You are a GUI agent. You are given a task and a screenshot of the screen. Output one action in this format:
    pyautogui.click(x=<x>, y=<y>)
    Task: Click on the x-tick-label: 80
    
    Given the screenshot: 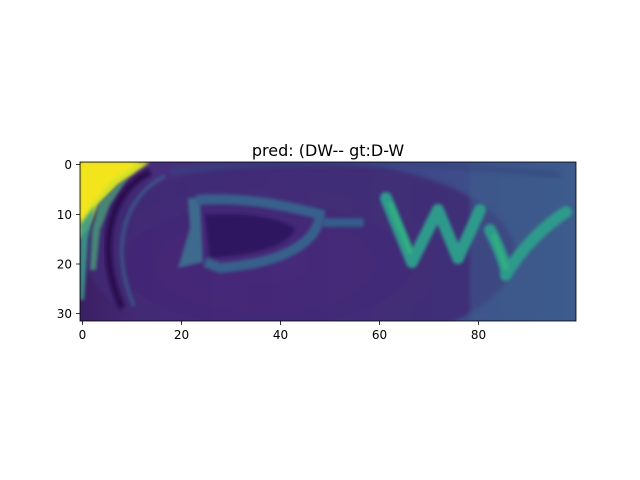 What is the action you would take?
    pyautogui.click(x=478, y=335)
    